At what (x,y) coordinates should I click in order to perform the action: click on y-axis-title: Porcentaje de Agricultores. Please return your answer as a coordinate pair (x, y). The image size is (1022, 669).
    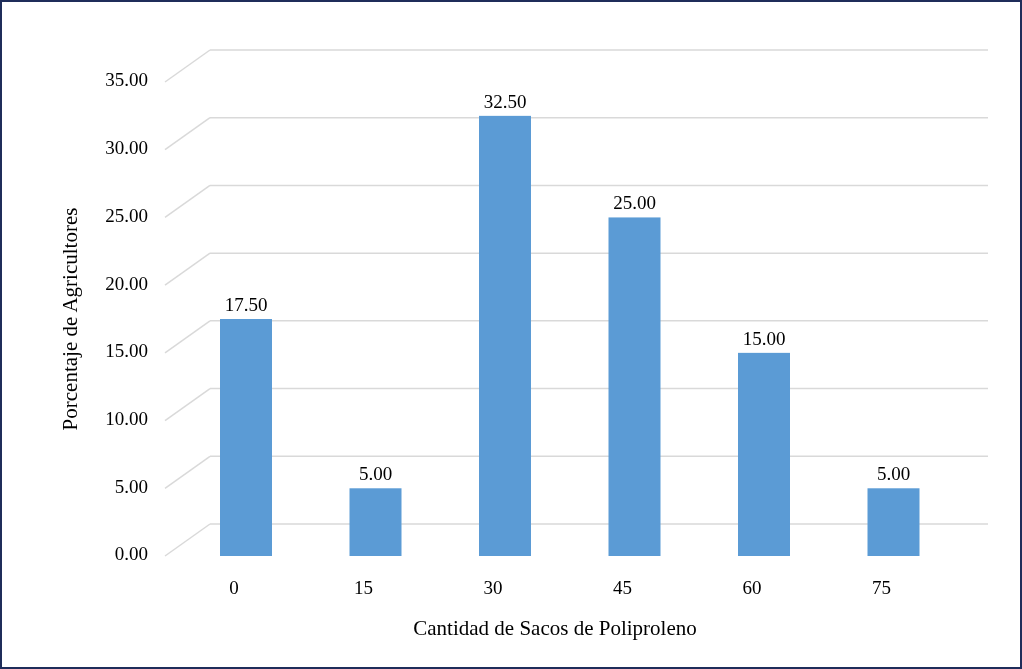
    Looking at the image, I should click on (69, 319).